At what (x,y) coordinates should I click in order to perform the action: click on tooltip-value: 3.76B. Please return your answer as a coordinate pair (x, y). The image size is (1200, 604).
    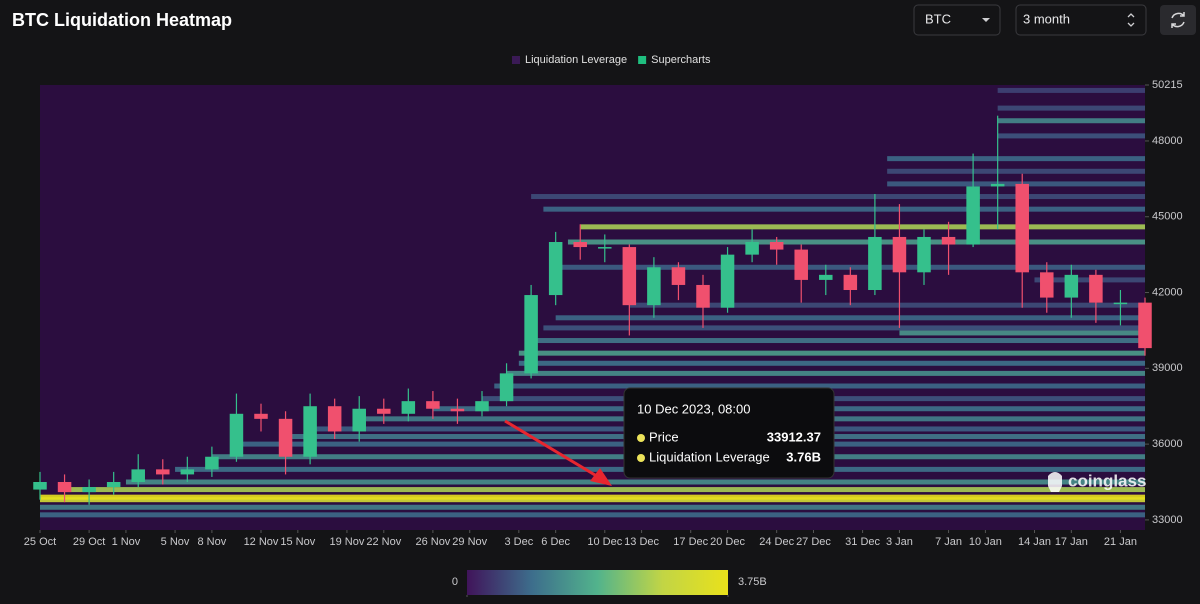
    Looking at the image, I should click on (803, 456).